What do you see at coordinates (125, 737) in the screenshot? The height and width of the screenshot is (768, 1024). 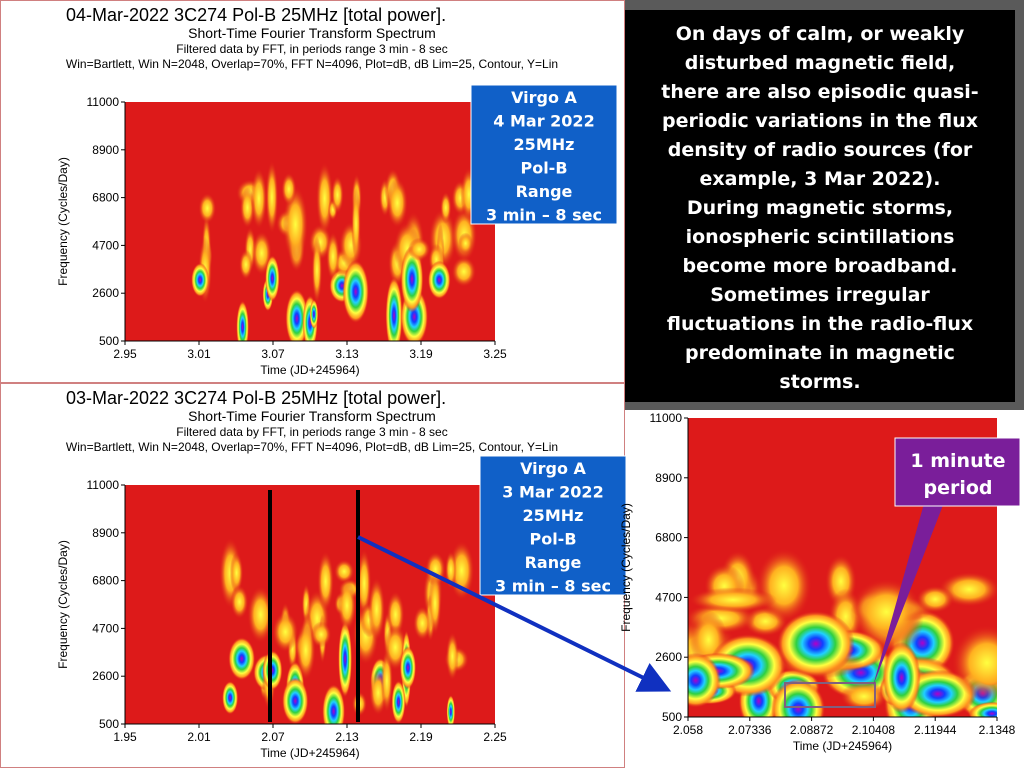 I see `x-tick-label: 1.95` at bounding box center [125, 737].